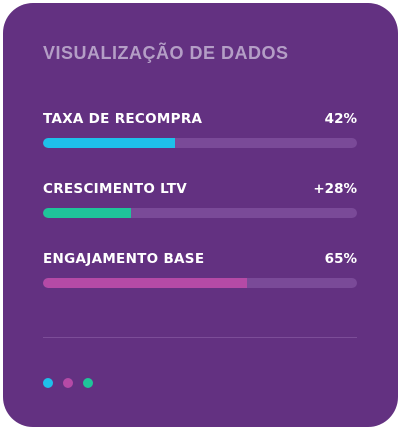 Image resolution: width=402 pixels, height=432 pixels. I want to click on metric-value: 65%, so click(340, 259).